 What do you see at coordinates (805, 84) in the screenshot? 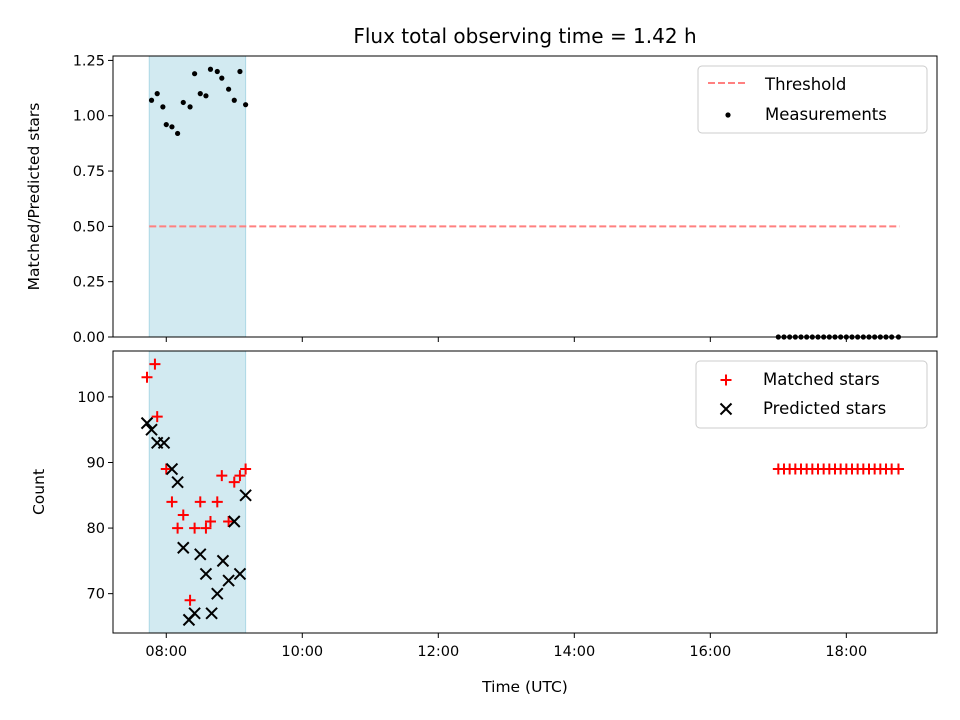
I see `legend-threshold-label: Threshold` at bounding box center [805, 84].